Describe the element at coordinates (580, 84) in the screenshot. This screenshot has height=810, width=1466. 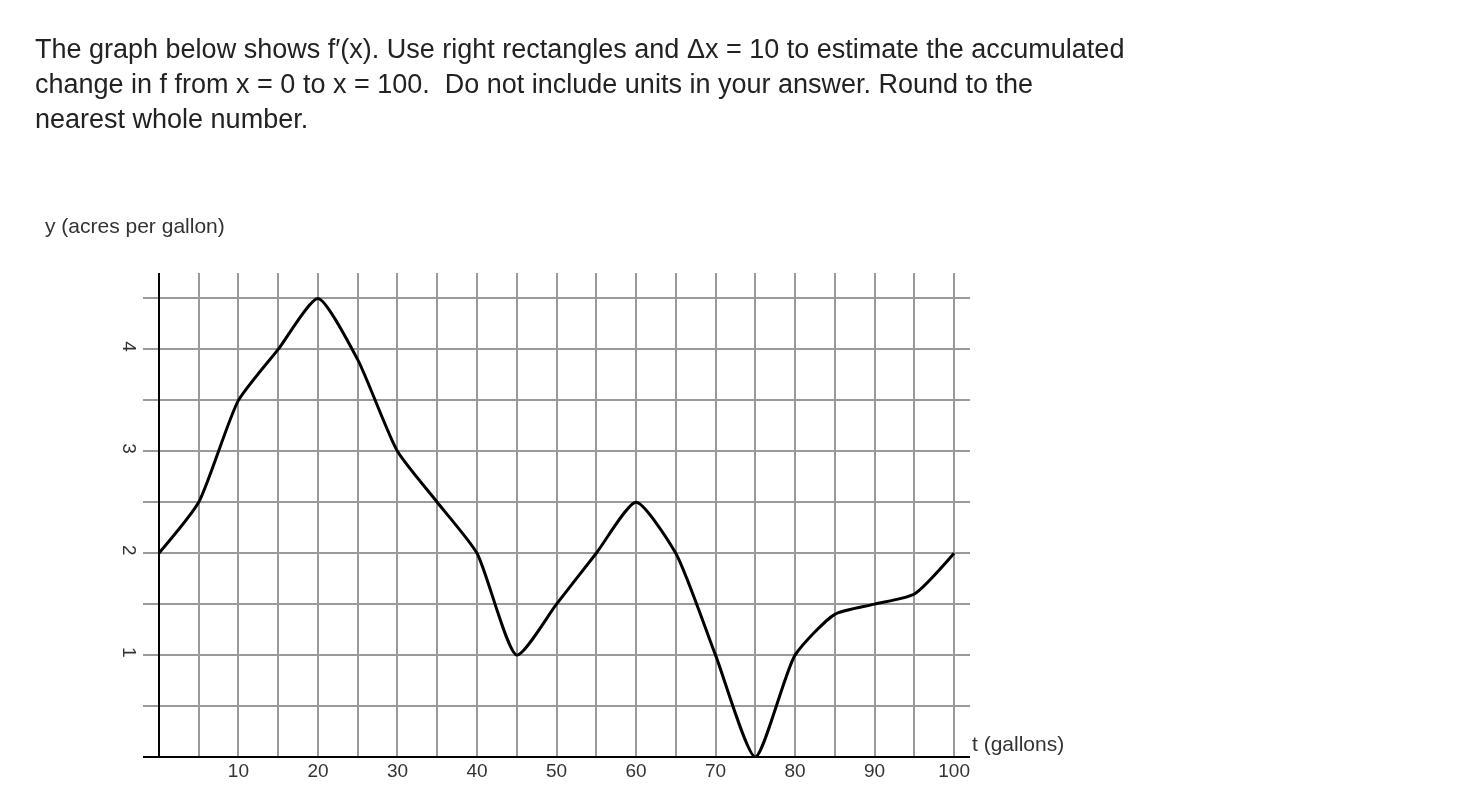
I see `chart-title: The graph below shows f′(x). Use right rectangles and Δx = 10 to estimate the accumulated change in f from x = 0 to x = 100. Do not include units in your answer. Round to the nearest whole number.` at that location.